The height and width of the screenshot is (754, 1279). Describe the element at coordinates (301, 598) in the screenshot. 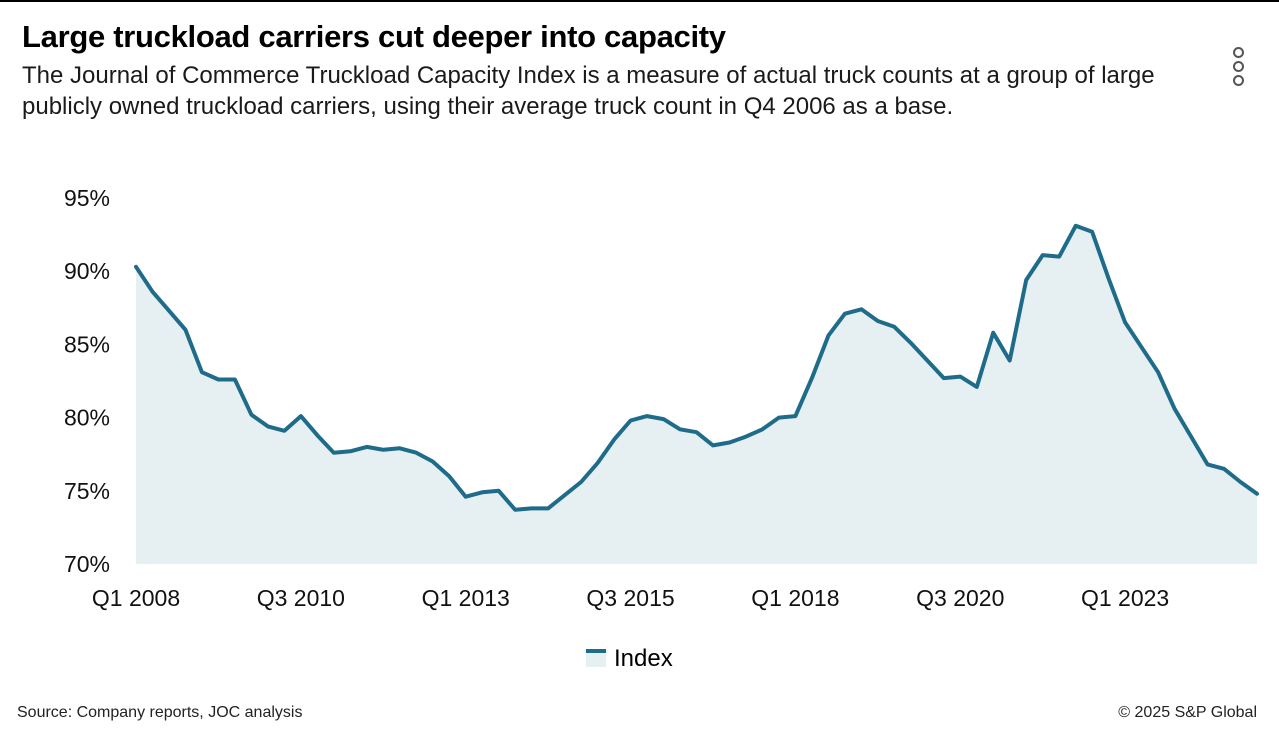

I see `x-tick-label: Q3 2010` at that location.